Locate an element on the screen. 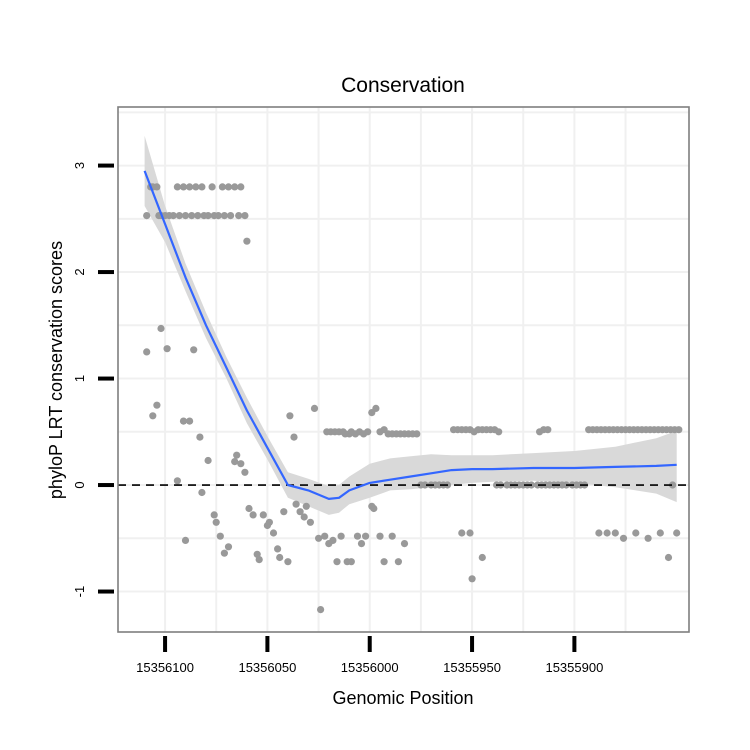  x-tick-label: 15356050 is located at coordinates (267, 667).